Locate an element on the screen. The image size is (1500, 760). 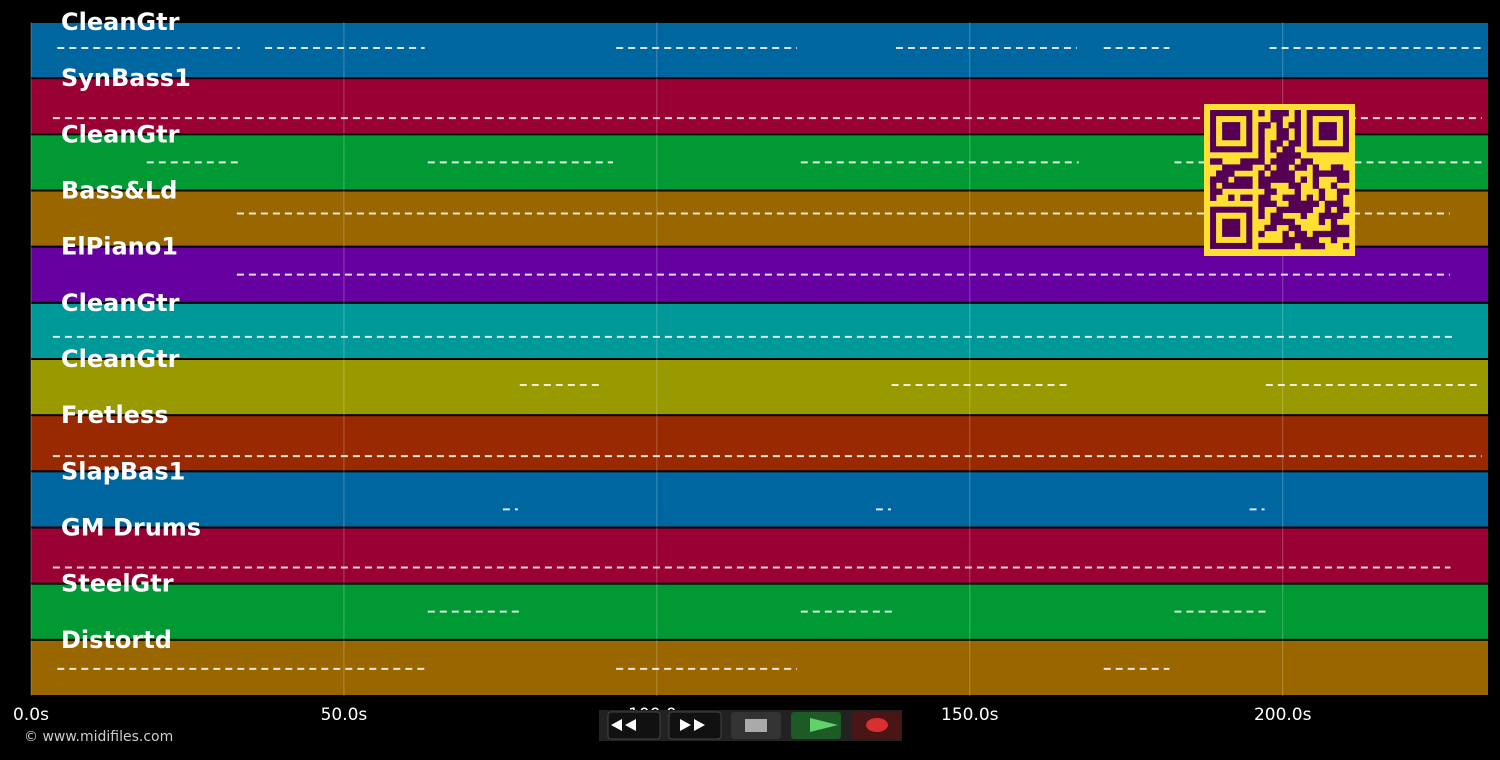
forward-icon is located at coordinates (692, 725).